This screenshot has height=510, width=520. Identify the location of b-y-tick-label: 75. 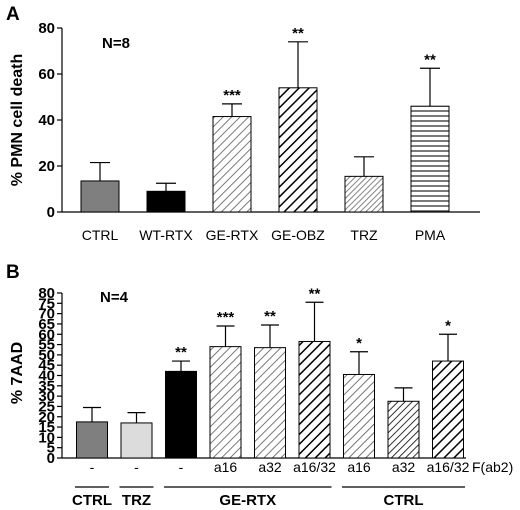
(46, 303).